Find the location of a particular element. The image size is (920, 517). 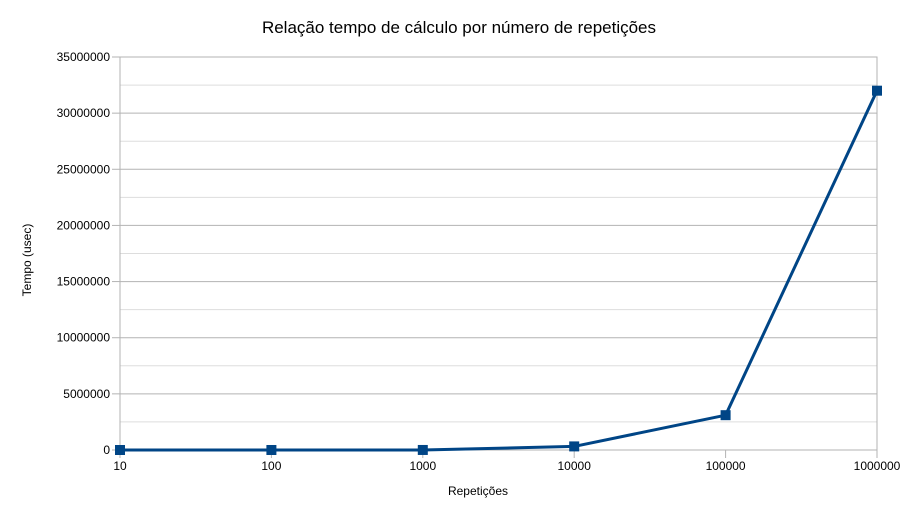

y-tick-label: 5000000 is located at coordinates (86, 394).